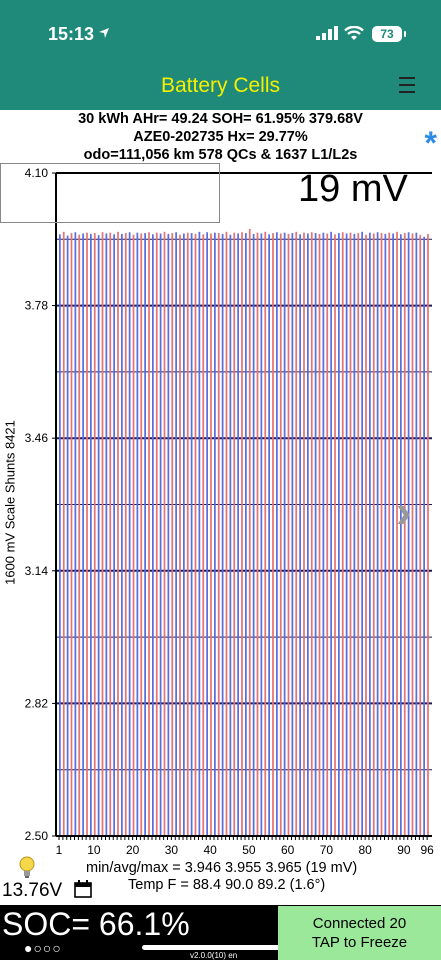  What do you see at coordinates (110, 193) in the screenshot?
I see `spread-box` at bounding box center [110, 193].